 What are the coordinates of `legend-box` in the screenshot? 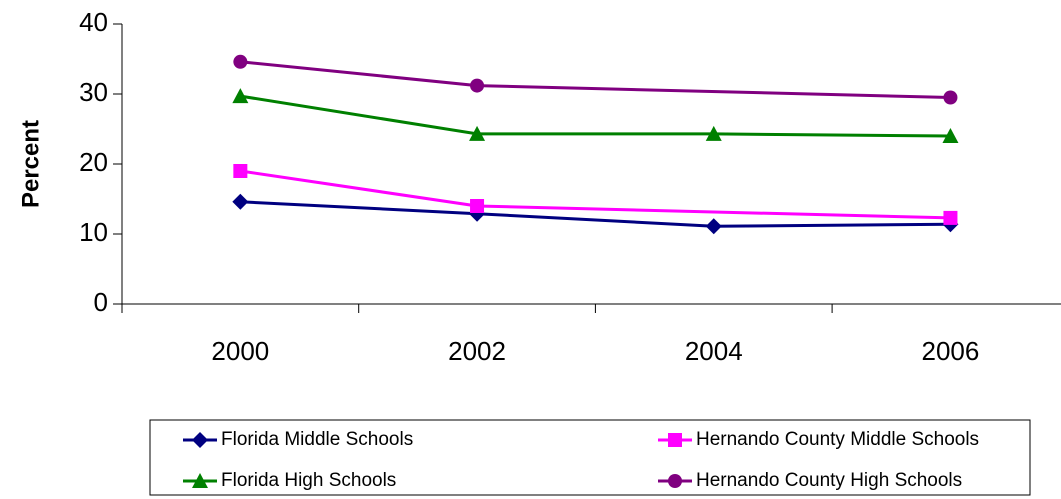 It's located at (590, 457).